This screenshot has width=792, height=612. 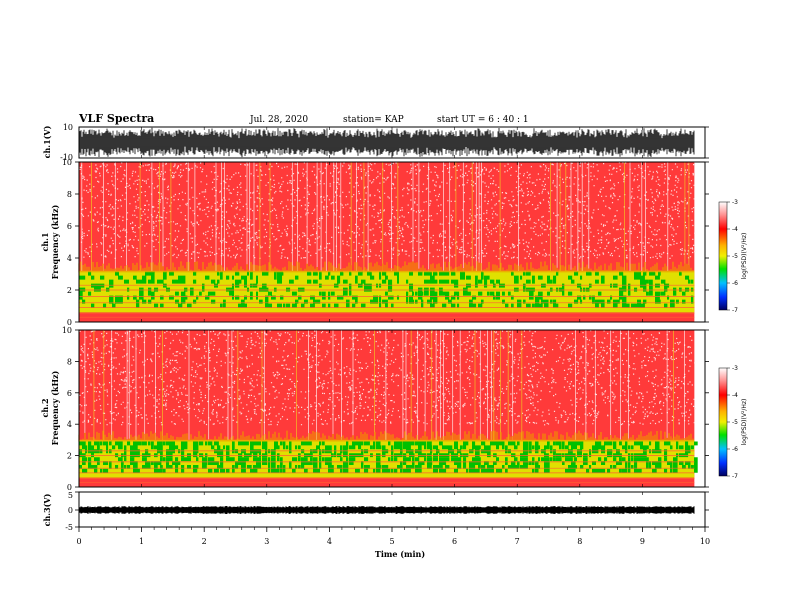 I want to click on xtick-label-1: 1, so click(x=141, y=541).